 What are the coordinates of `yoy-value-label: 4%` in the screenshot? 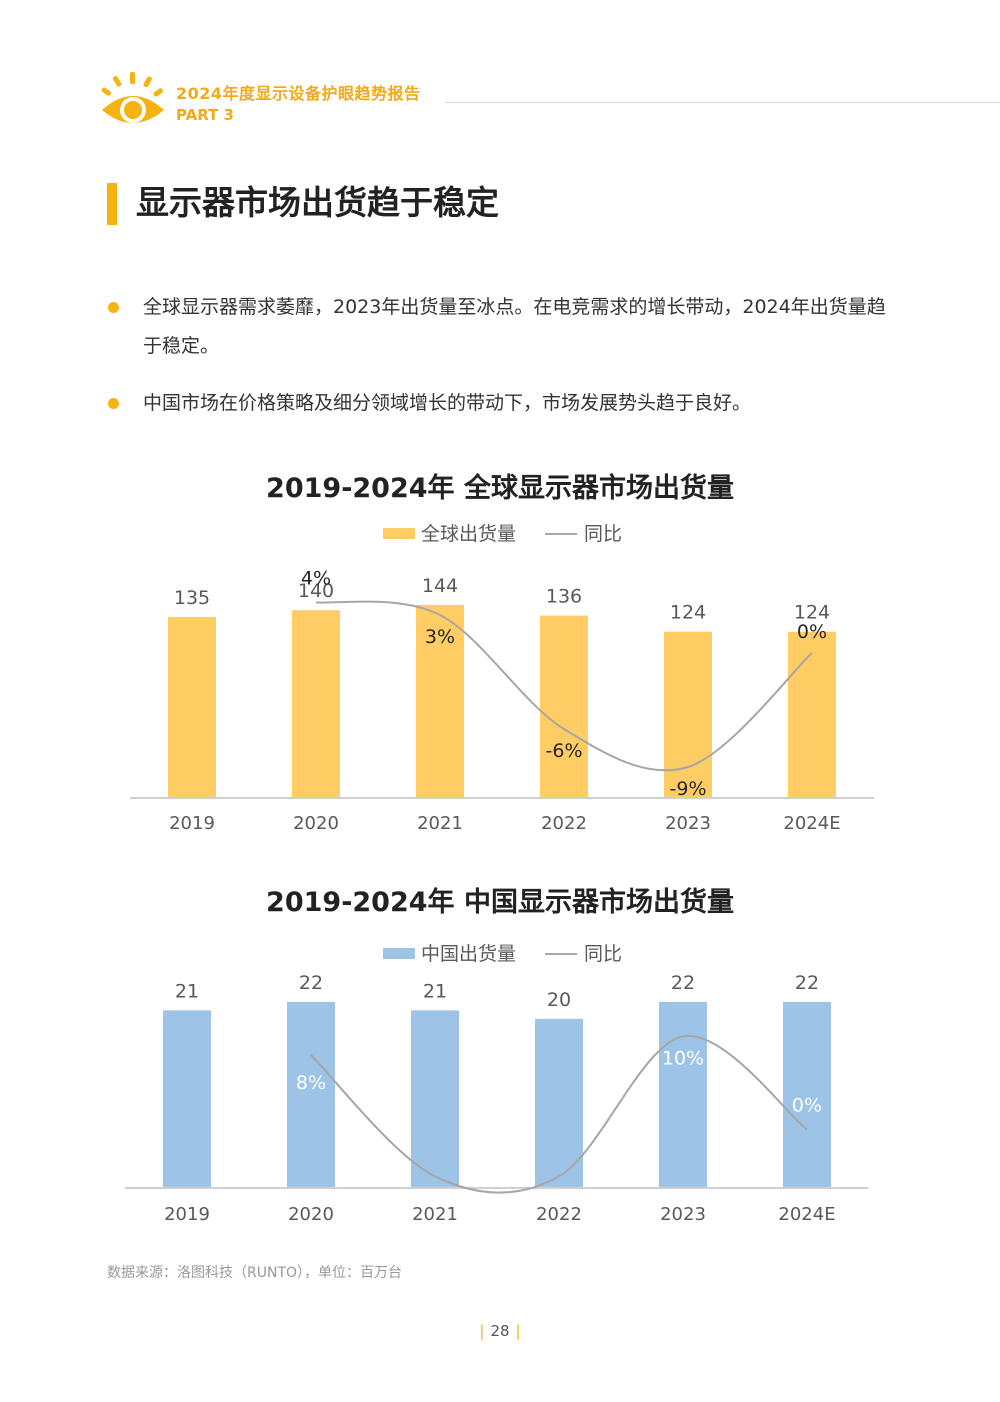 It's located at (316, 578).